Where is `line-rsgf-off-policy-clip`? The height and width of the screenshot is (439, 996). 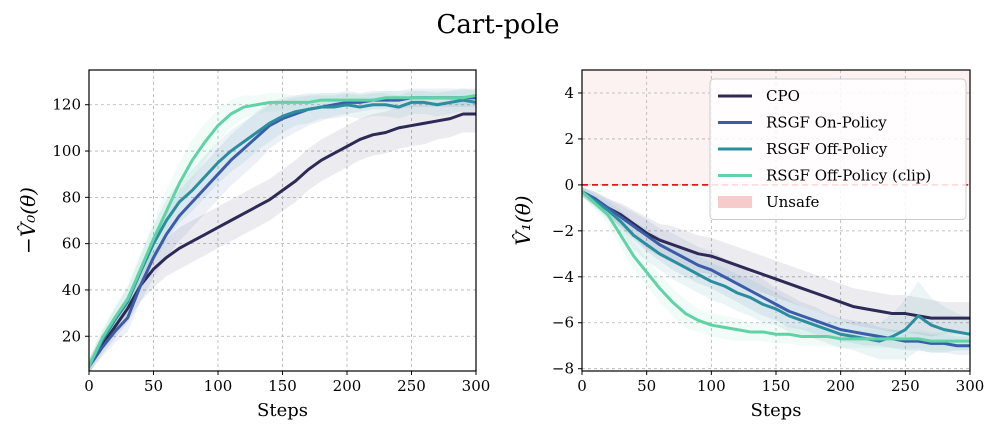
line-rsgf-off-policy-clip is located at coordinates (776, 266).